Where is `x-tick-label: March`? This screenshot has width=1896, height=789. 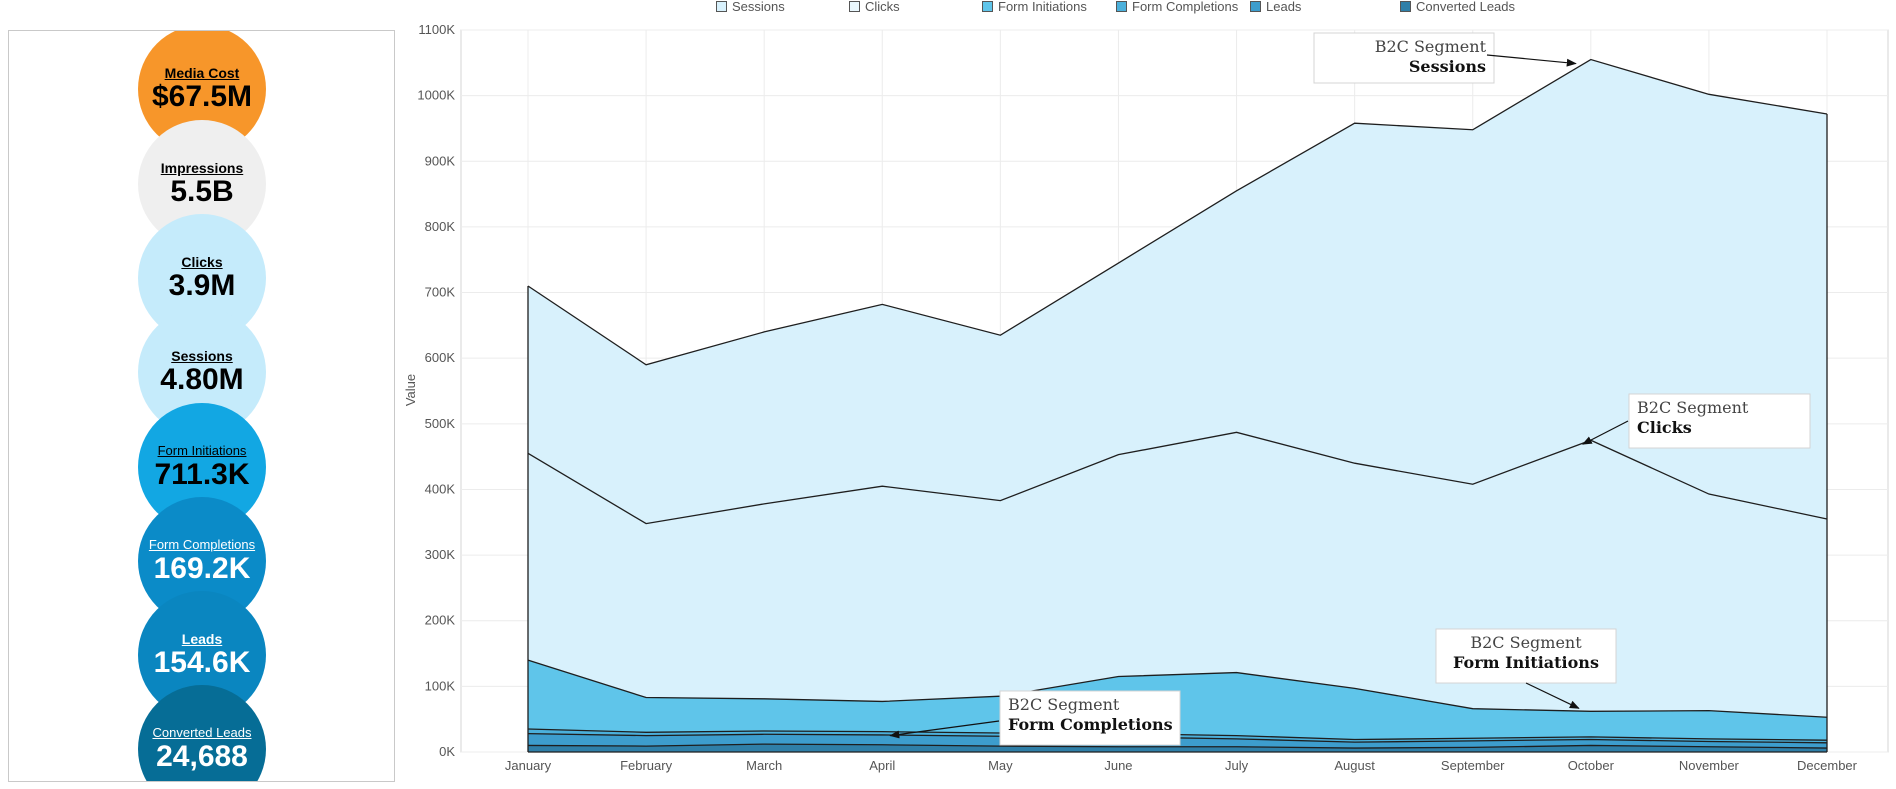 x-tick-label: March is located at coordinates (764, 765).